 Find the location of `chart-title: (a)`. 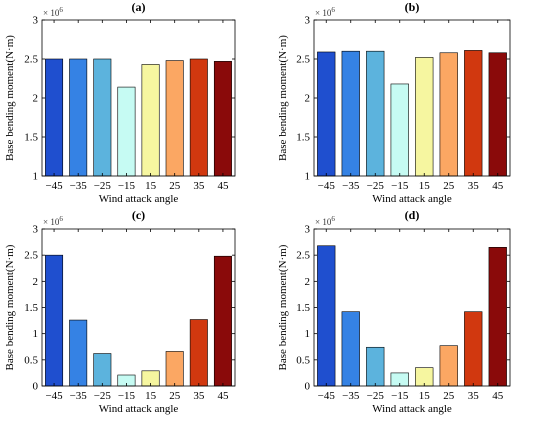

chart-title: (a) is located at coordinates (139, 7).